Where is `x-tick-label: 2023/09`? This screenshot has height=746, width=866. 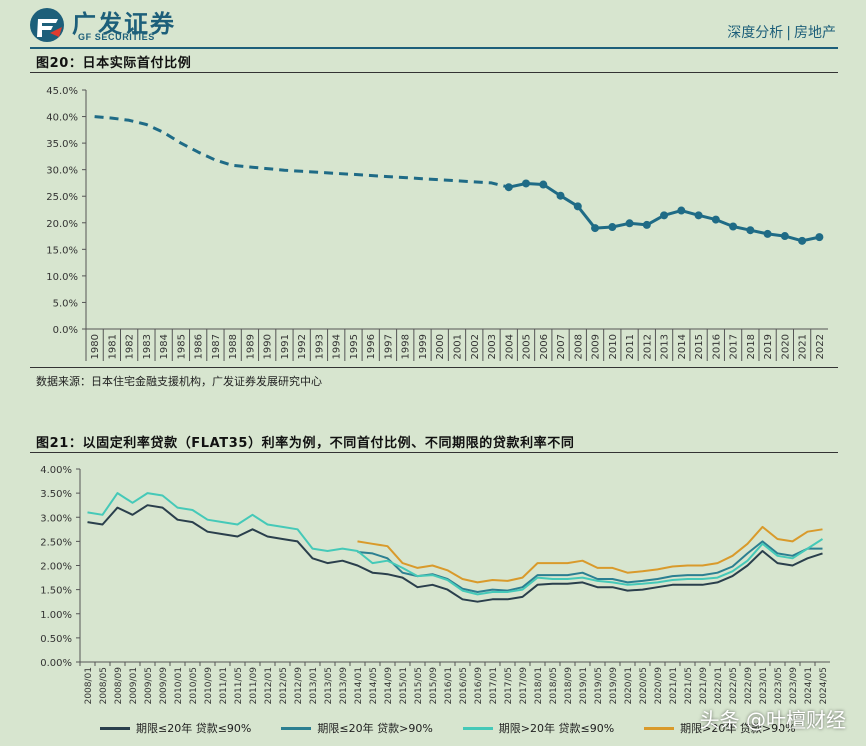 x-tick-label: 2023/09 is located at coordinates (794, 686).